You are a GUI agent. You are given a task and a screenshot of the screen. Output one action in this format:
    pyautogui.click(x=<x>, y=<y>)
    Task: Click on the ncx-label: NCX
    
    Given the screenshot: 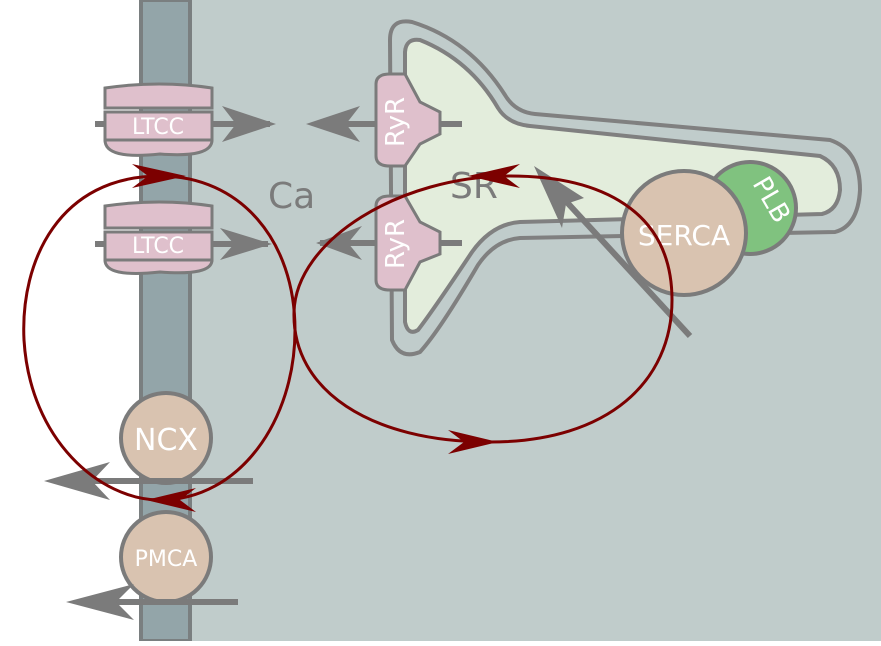 What is the action you would take?
    pyautogui.click(x=166, y=440)
    